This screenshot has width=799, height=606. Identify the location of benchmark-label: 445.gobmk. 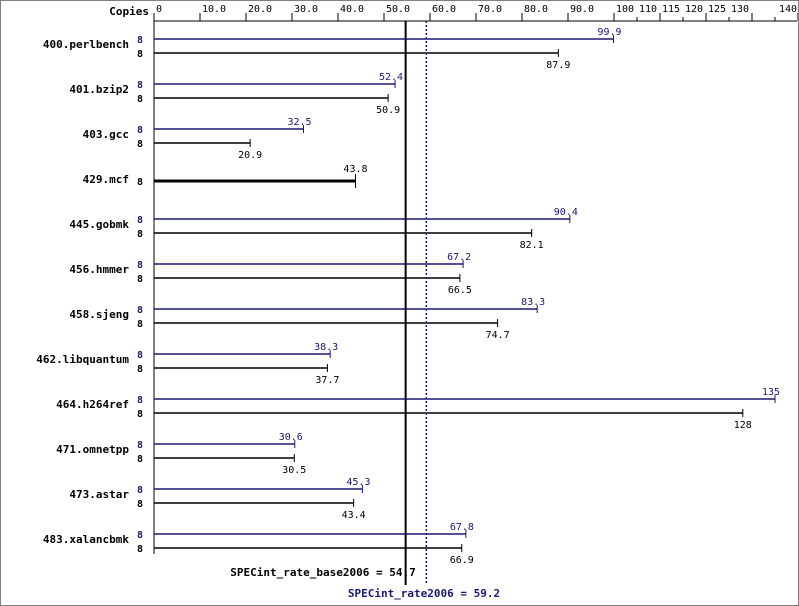
(99, 224).